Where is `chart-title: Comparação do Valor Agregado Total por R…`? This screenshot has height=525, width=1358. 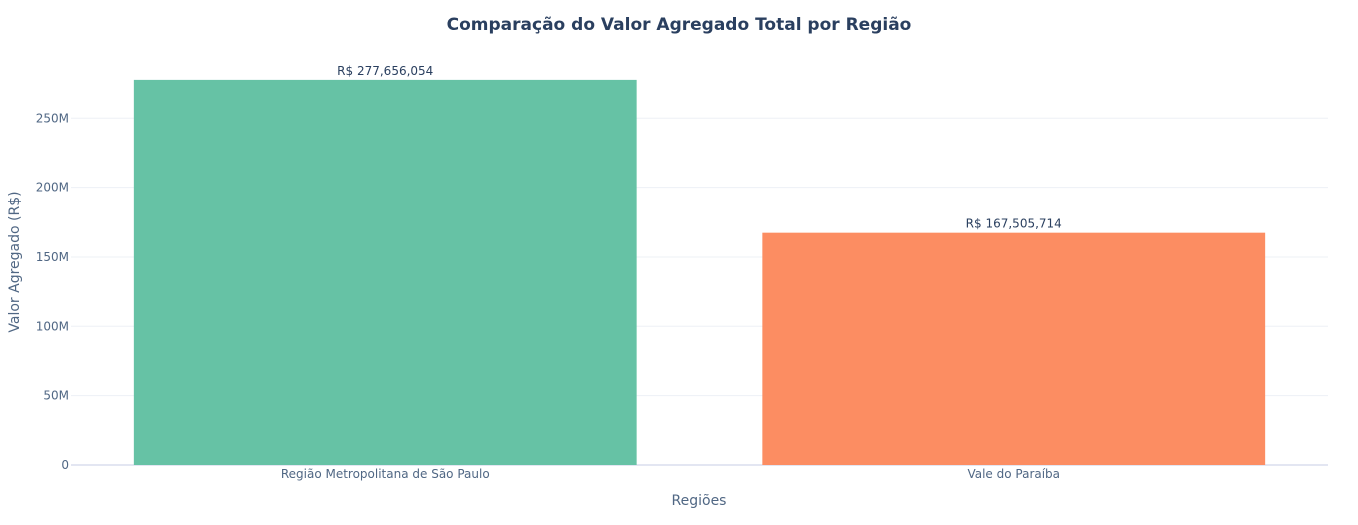 chart-title: Comparação do Valor Agregado Total por R… is located at coordinates (679, 25).